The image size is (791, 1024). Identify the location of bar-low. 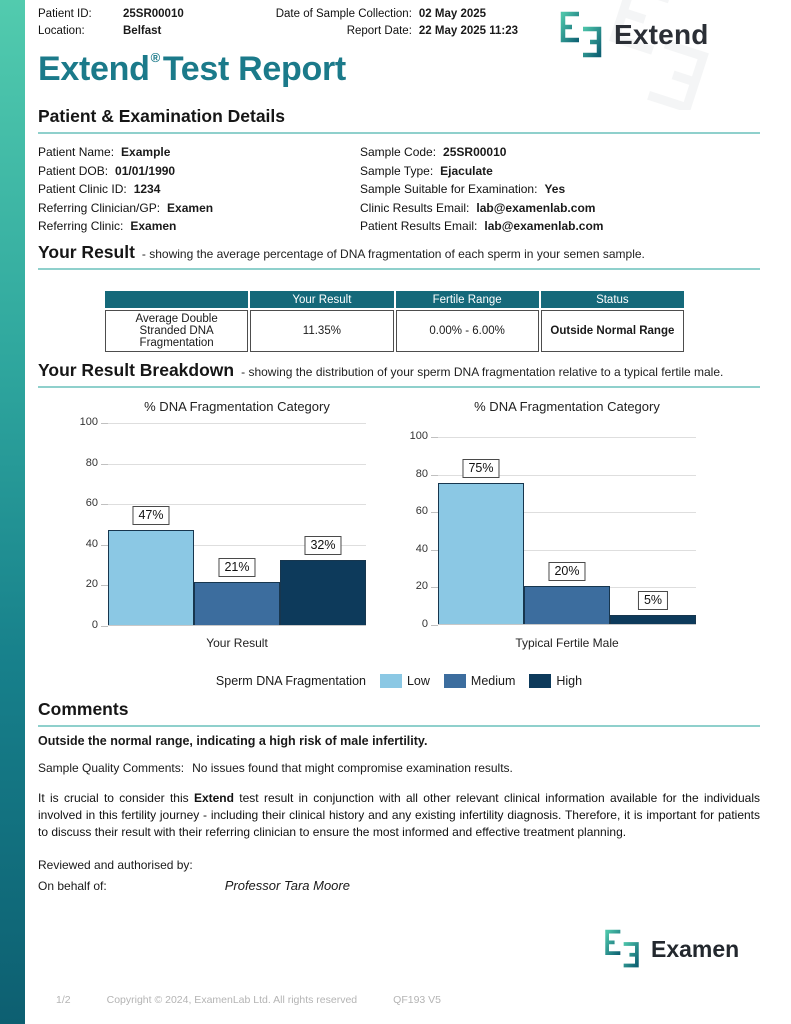
(481, 553).